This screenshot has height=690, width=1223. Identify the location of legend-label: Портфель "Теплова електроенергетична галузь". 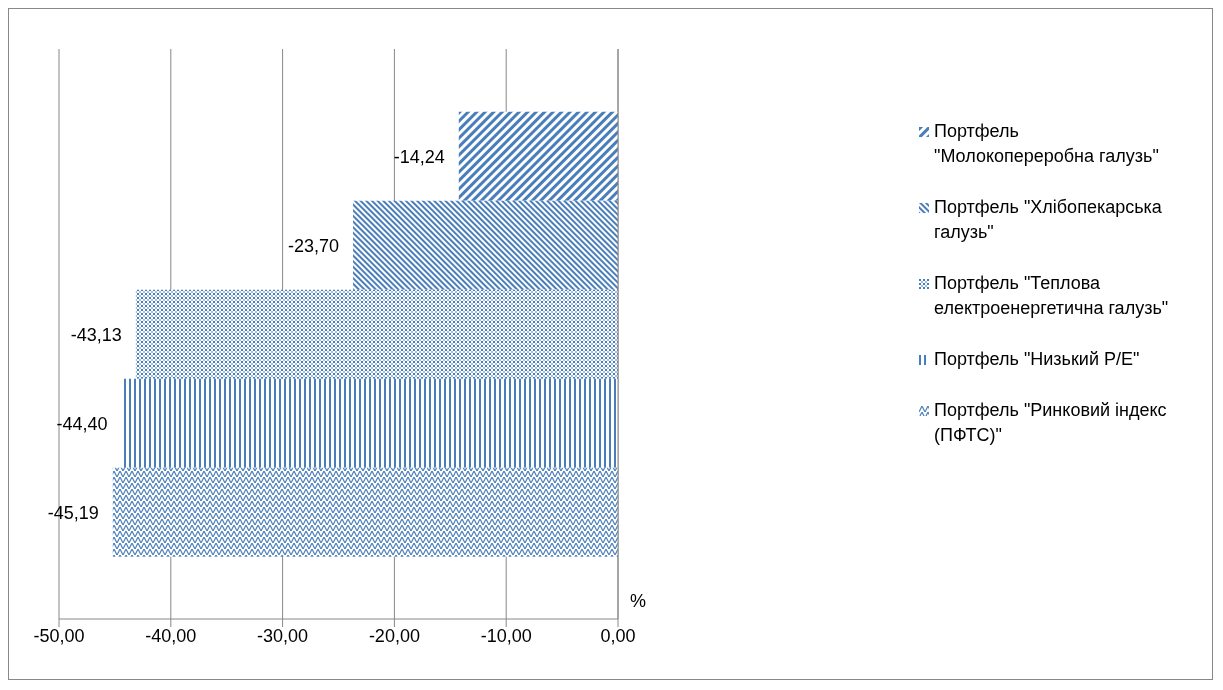
(1052, 296).